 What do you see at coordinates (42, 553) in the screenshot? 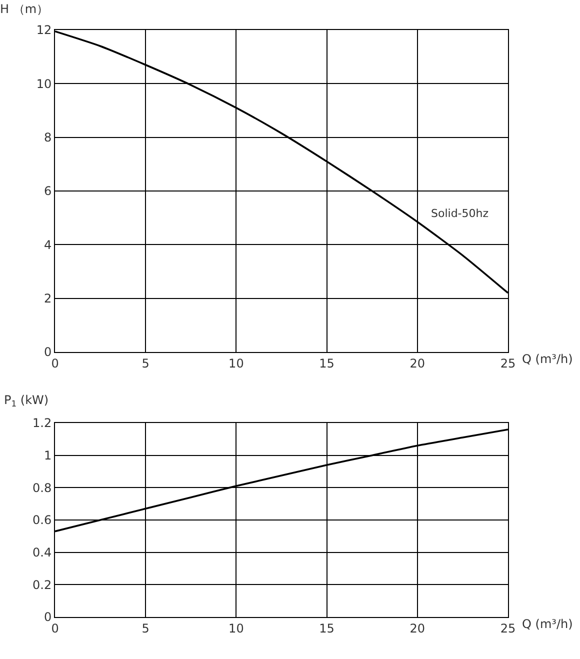
I see `y-tick-label: 0.4` at bounding box center [42, 553].